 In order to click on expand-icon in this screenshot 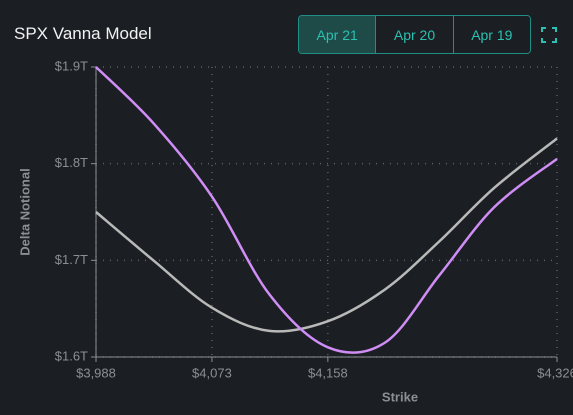, I will do `click(549, 35)`.